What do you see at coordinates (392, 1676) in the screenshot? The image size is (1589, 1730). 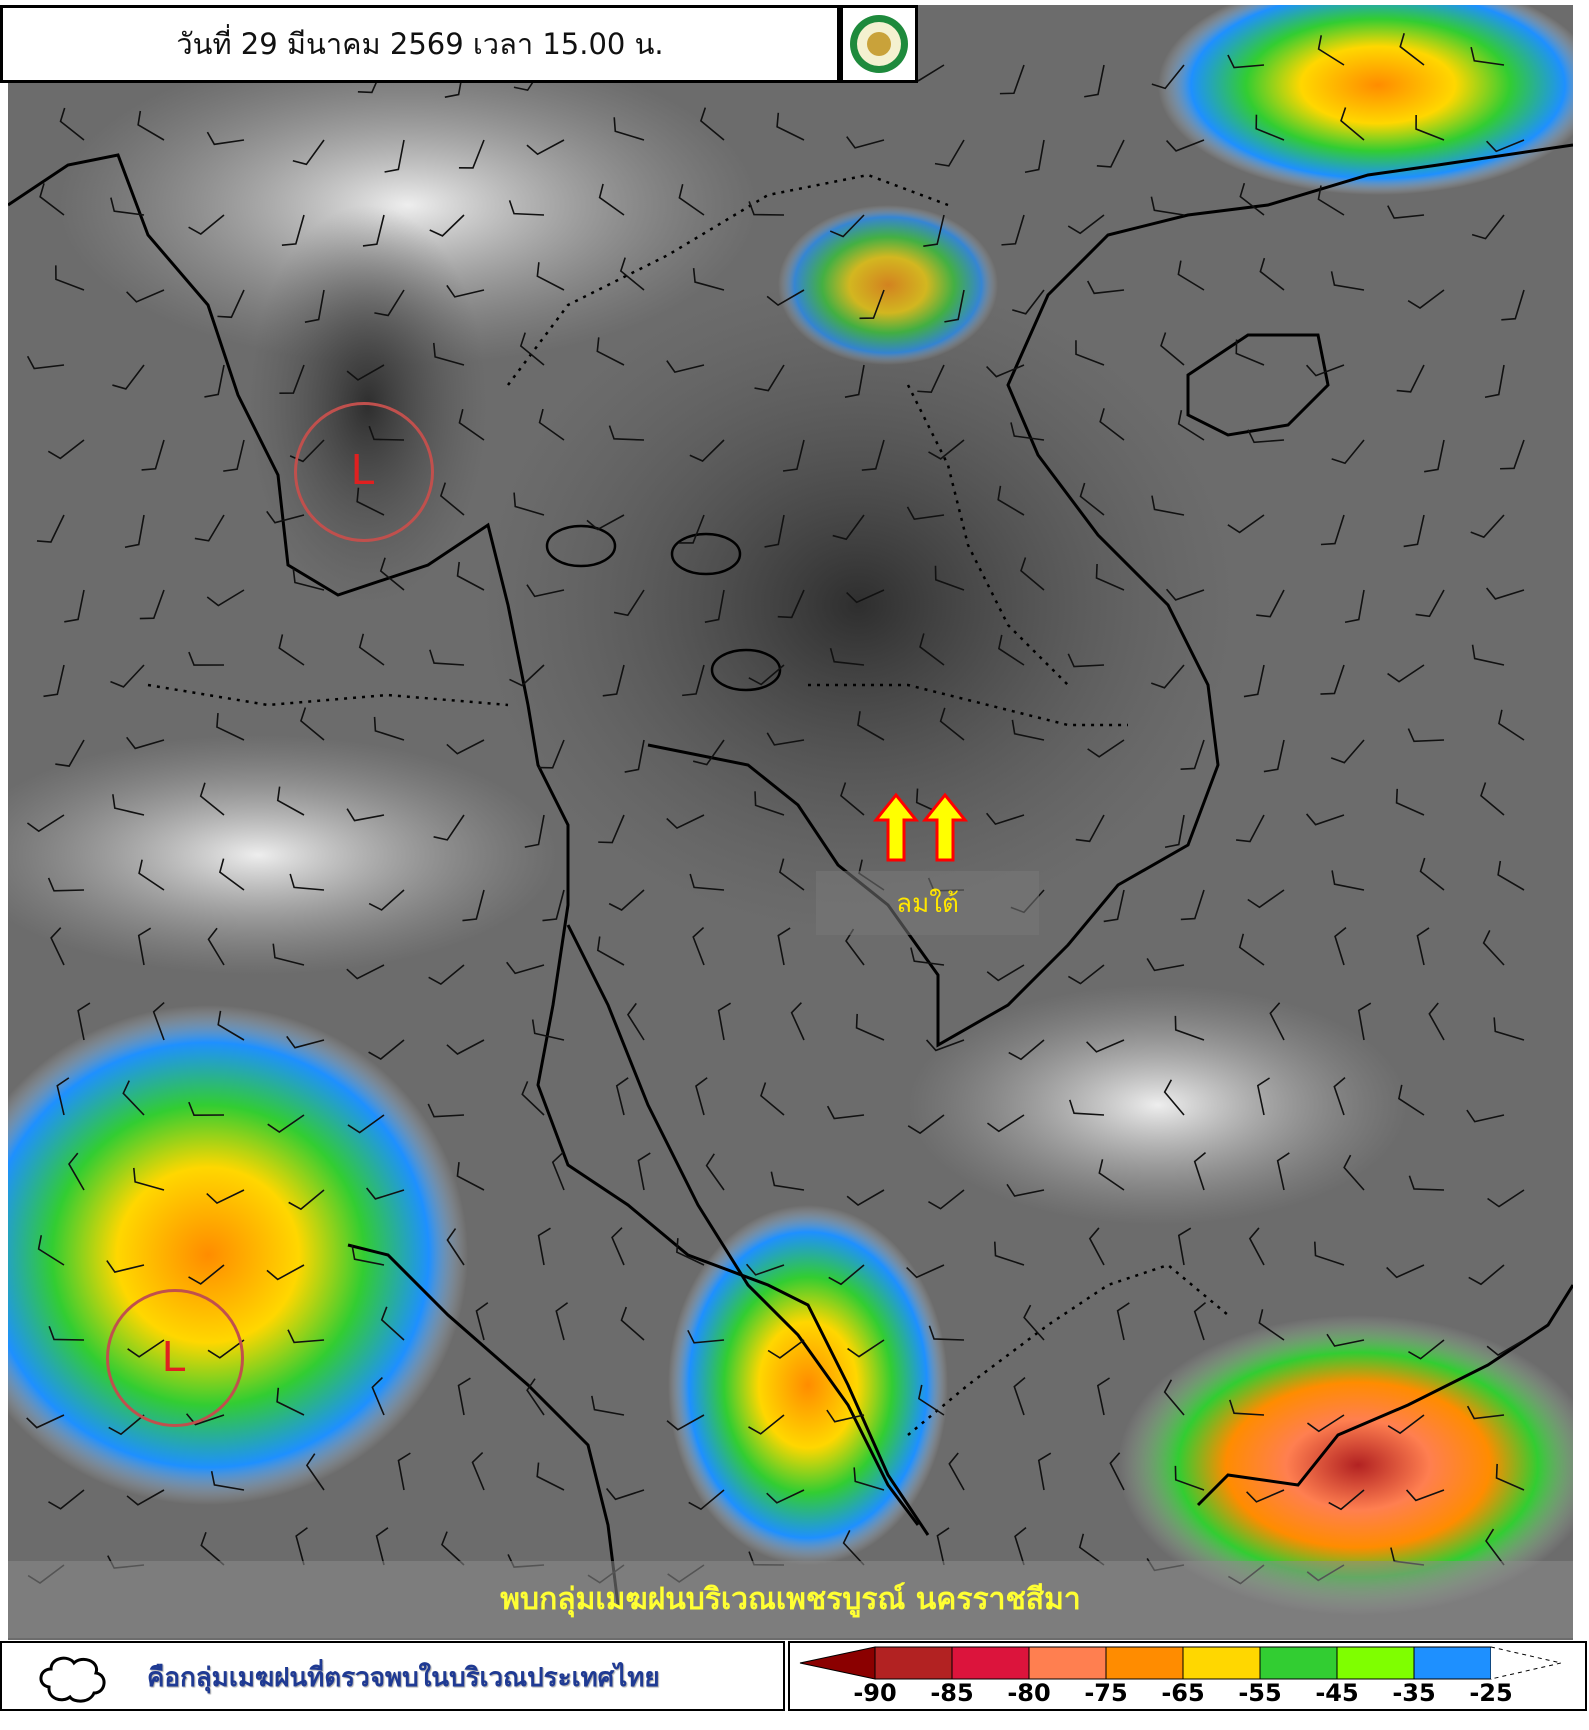 I see `cloud-legend: คือกลุ่มเมฆฝนที่ตรวจพบในบริเวณประเทศไทย` at bounding box center [392, 1676].